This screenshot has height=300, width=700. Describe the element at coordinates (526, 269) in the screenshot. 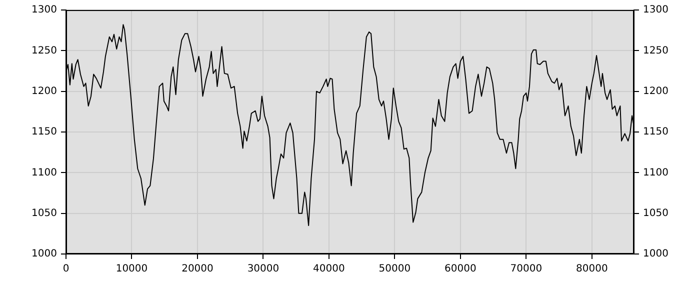

I see `x-tick-label: 70000` at that location.